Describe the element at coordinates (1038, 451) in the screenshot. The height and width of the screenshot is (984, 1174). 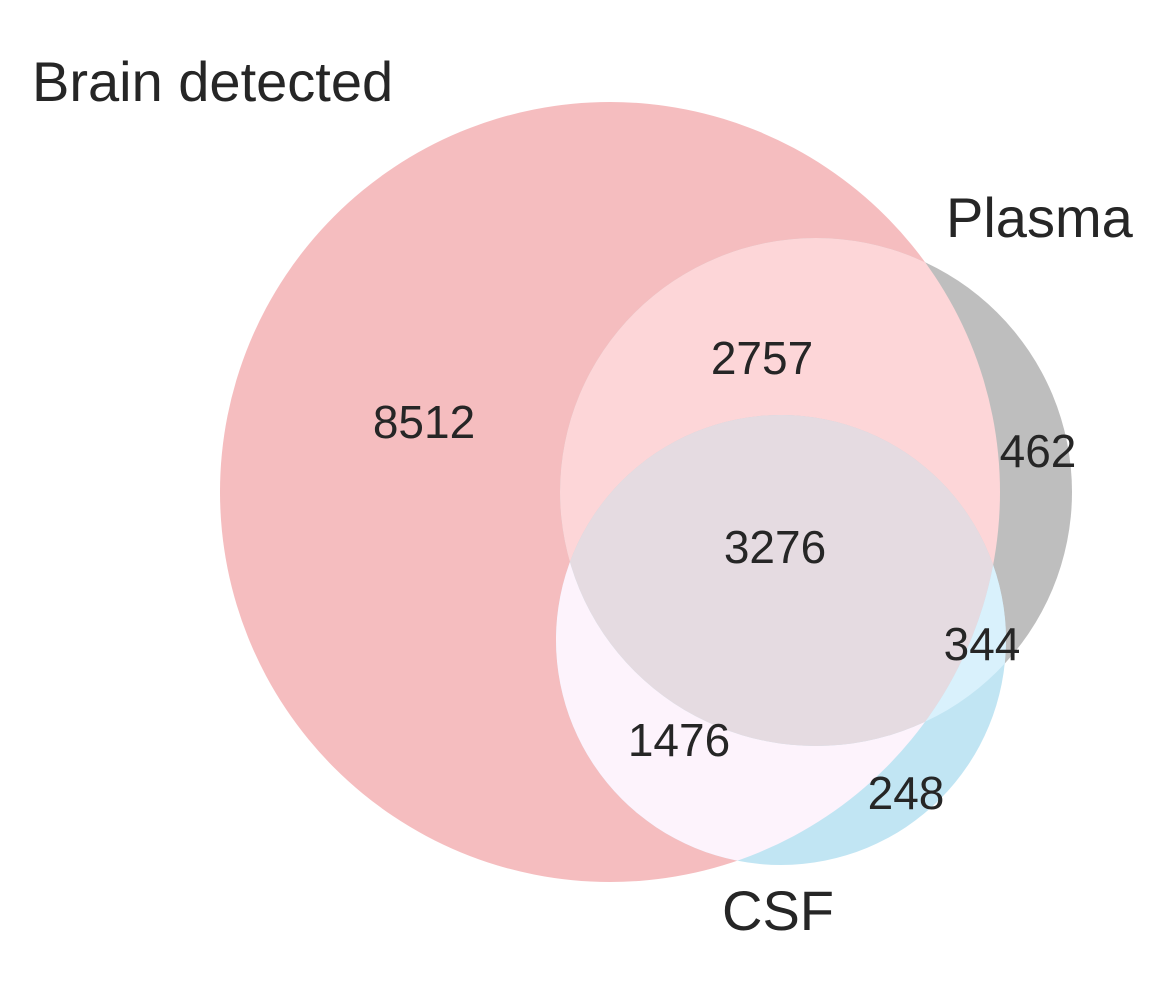
I see `count-plasma-only: 462` at that location.